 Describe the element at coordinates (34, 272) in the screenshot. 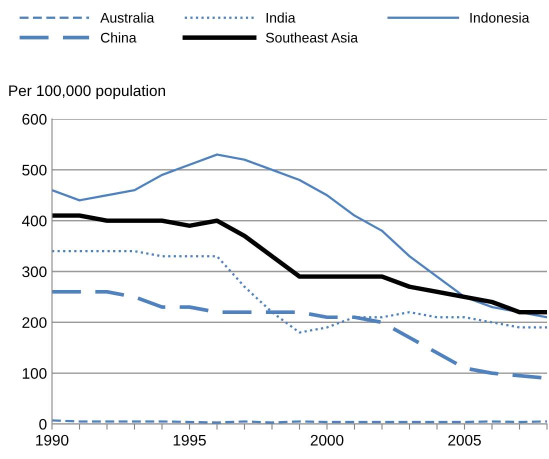

I see `y-tick-label: 300` at that location.